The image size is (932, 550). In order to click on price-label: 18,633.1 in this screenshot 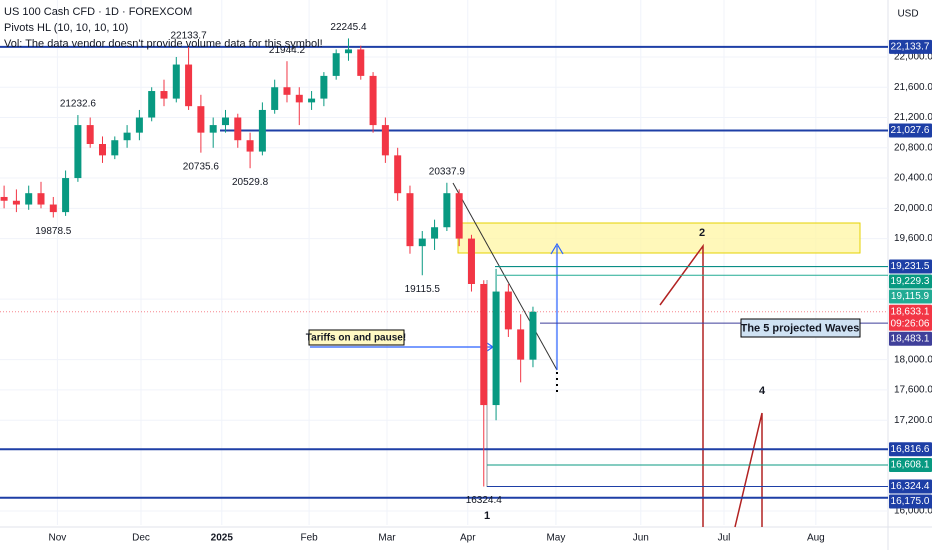, I will do `click(910, 311)`.